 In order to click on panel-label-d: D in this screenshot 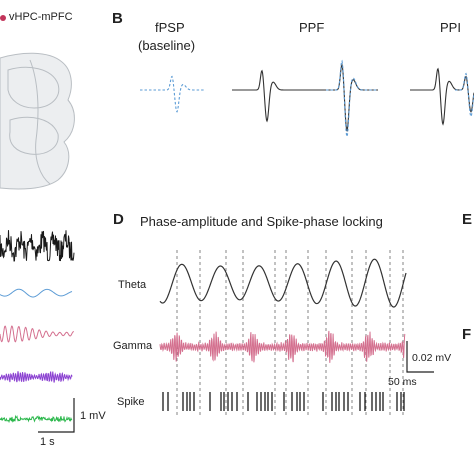, I will do `click(118, 219)`.